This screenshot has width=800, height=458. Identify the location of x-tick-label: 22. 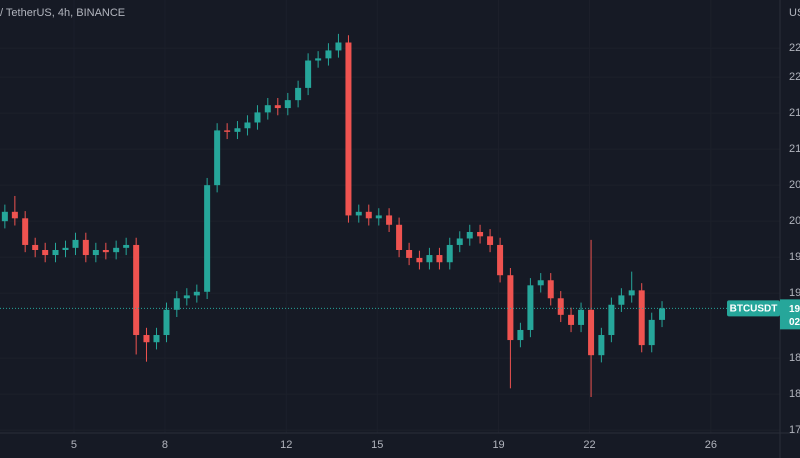
(589, 445).